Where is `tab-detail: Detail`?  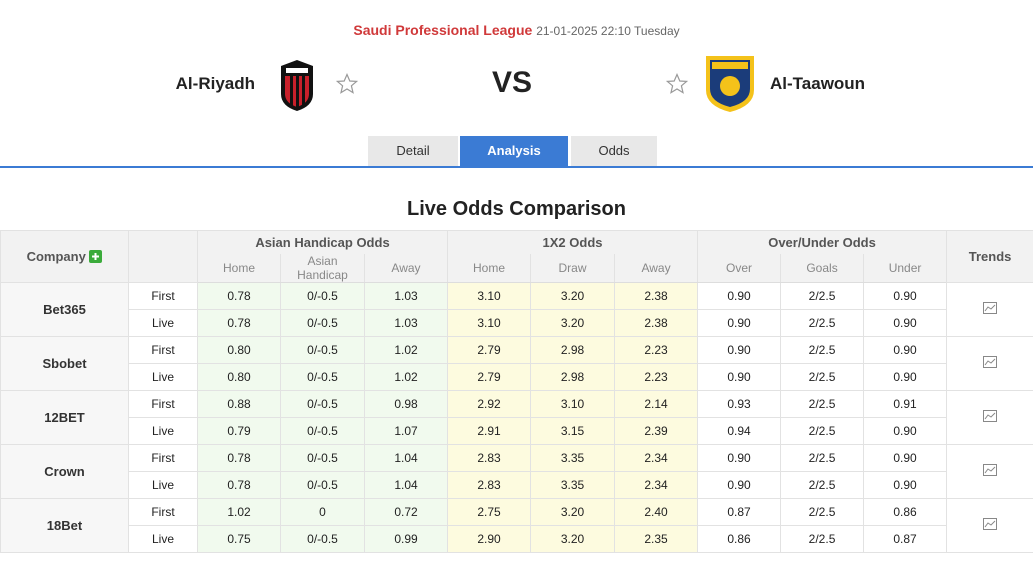 tab-detail: Detail is located at coordinates (413, 151).